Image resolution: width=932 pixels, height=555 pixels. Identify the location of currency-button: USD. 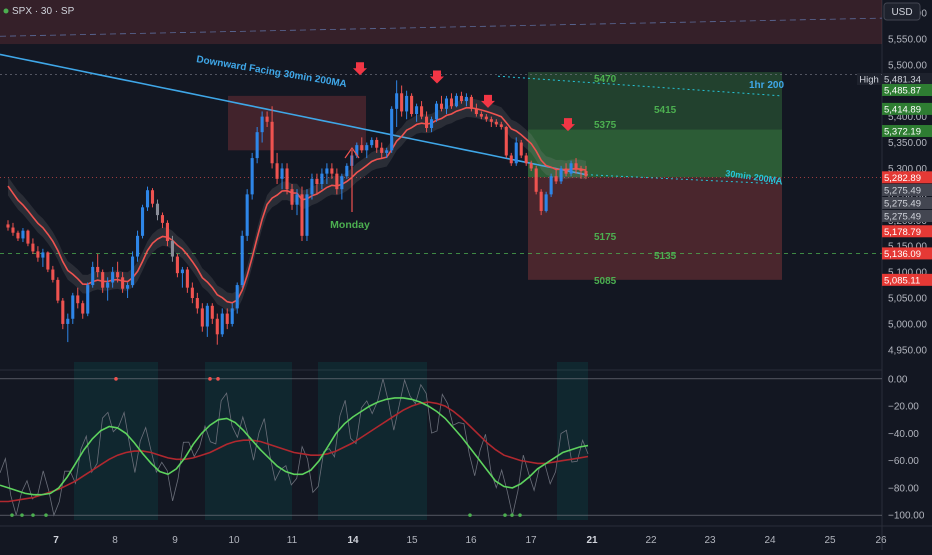
(902, 11).